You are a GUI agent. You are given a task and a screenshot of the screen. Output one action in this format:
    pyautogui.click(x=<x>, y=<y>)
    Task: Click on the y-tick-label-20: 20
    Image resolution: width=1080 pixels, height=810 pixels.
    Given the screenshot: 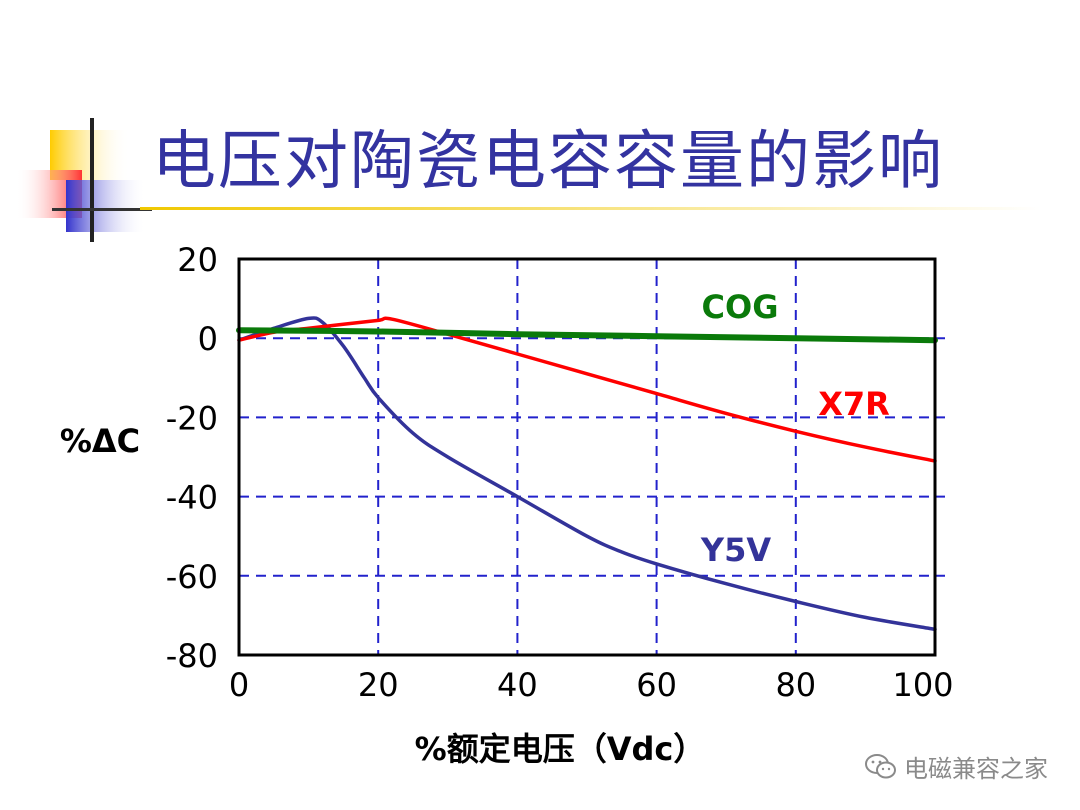 What is the action you would take?
    pyautogui.click(x=197, y=260)
    